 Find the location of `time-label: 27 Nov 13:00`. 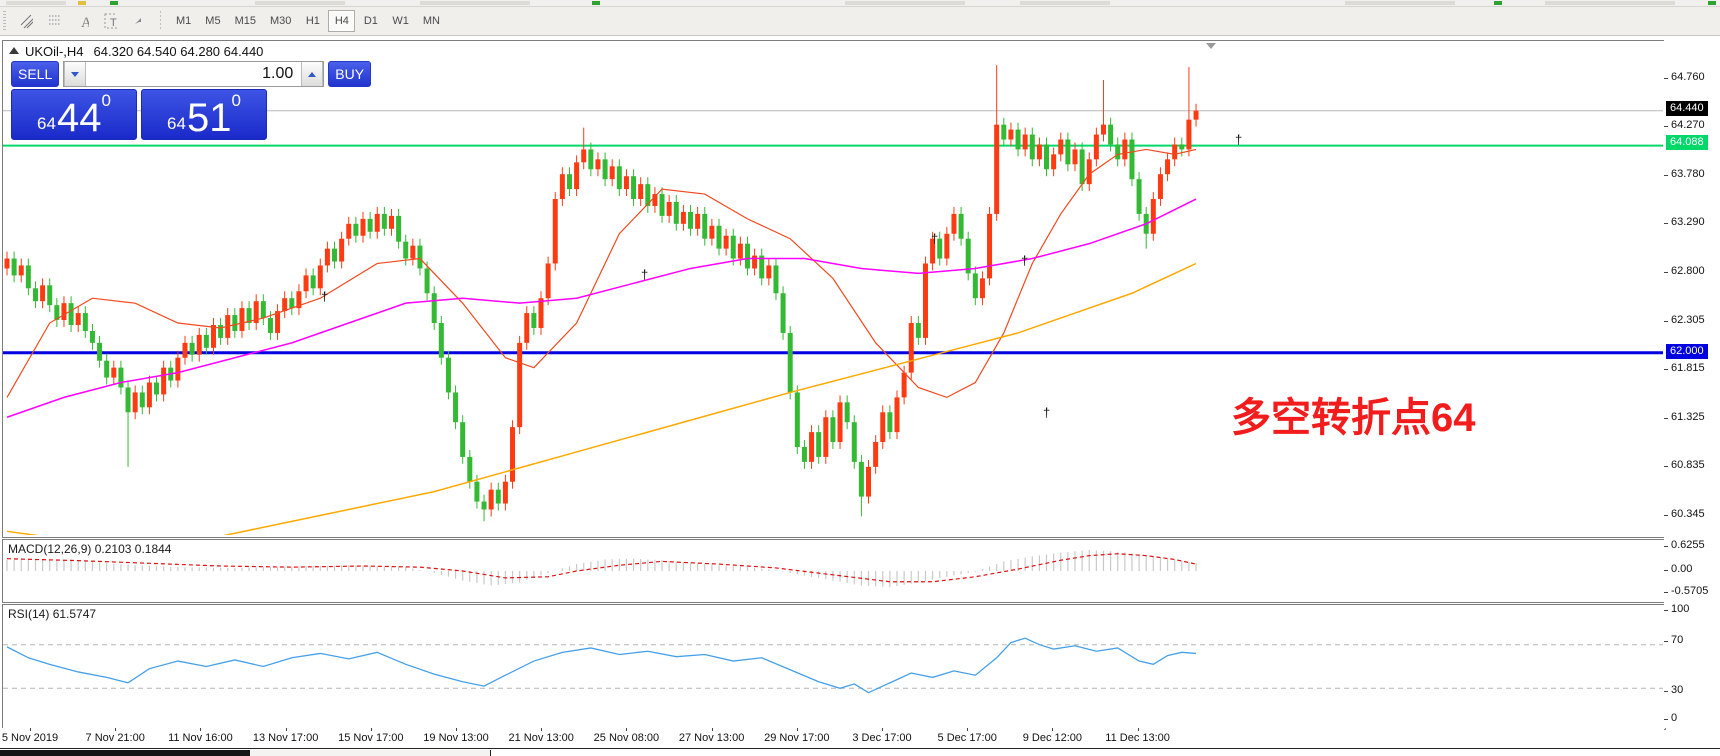

time-label: 27 Nov 13:00 is located at coordinates (711, 738).